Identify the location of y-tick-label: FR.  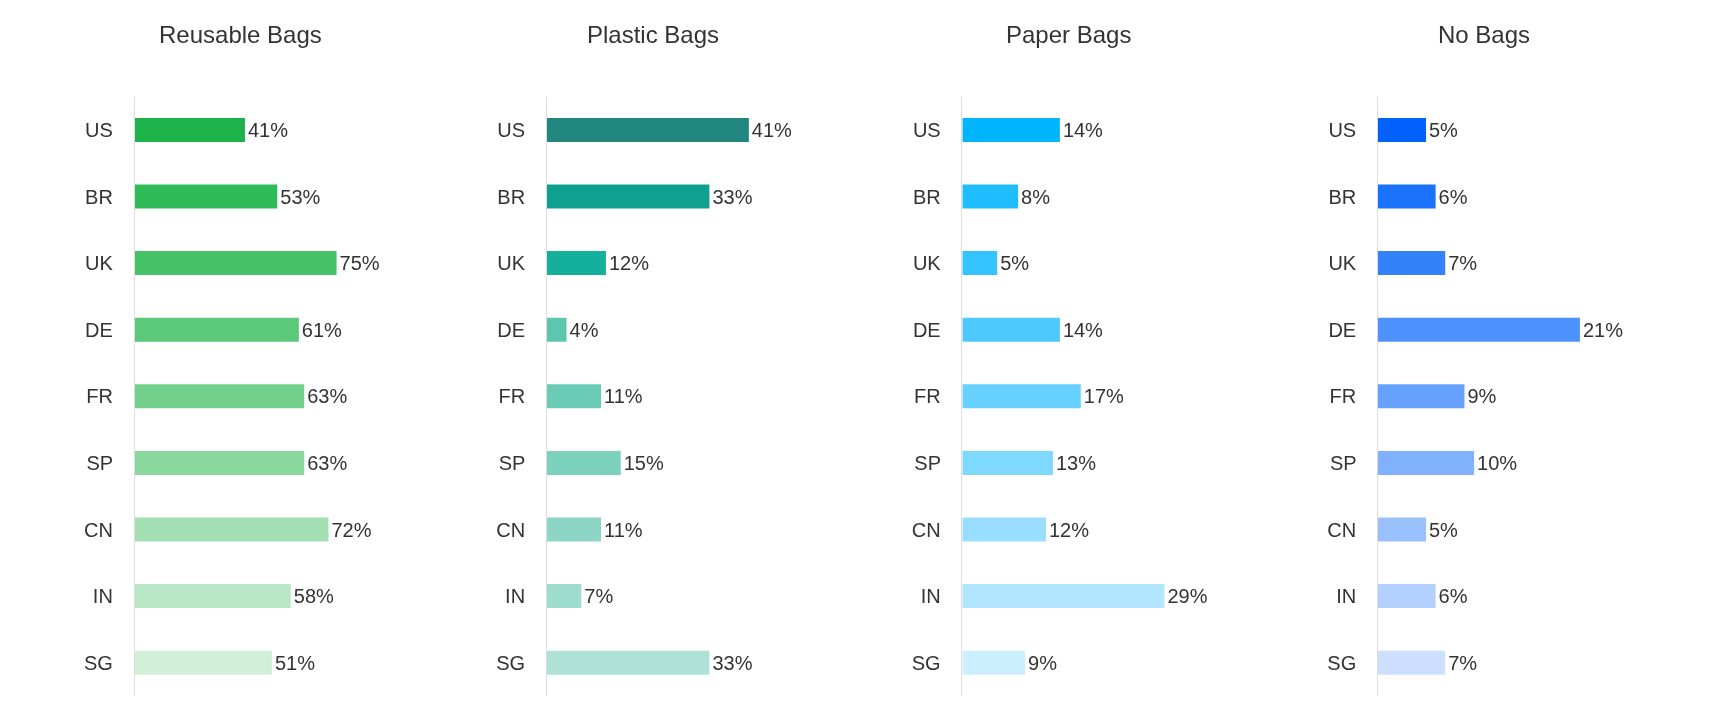
(1351, 396).